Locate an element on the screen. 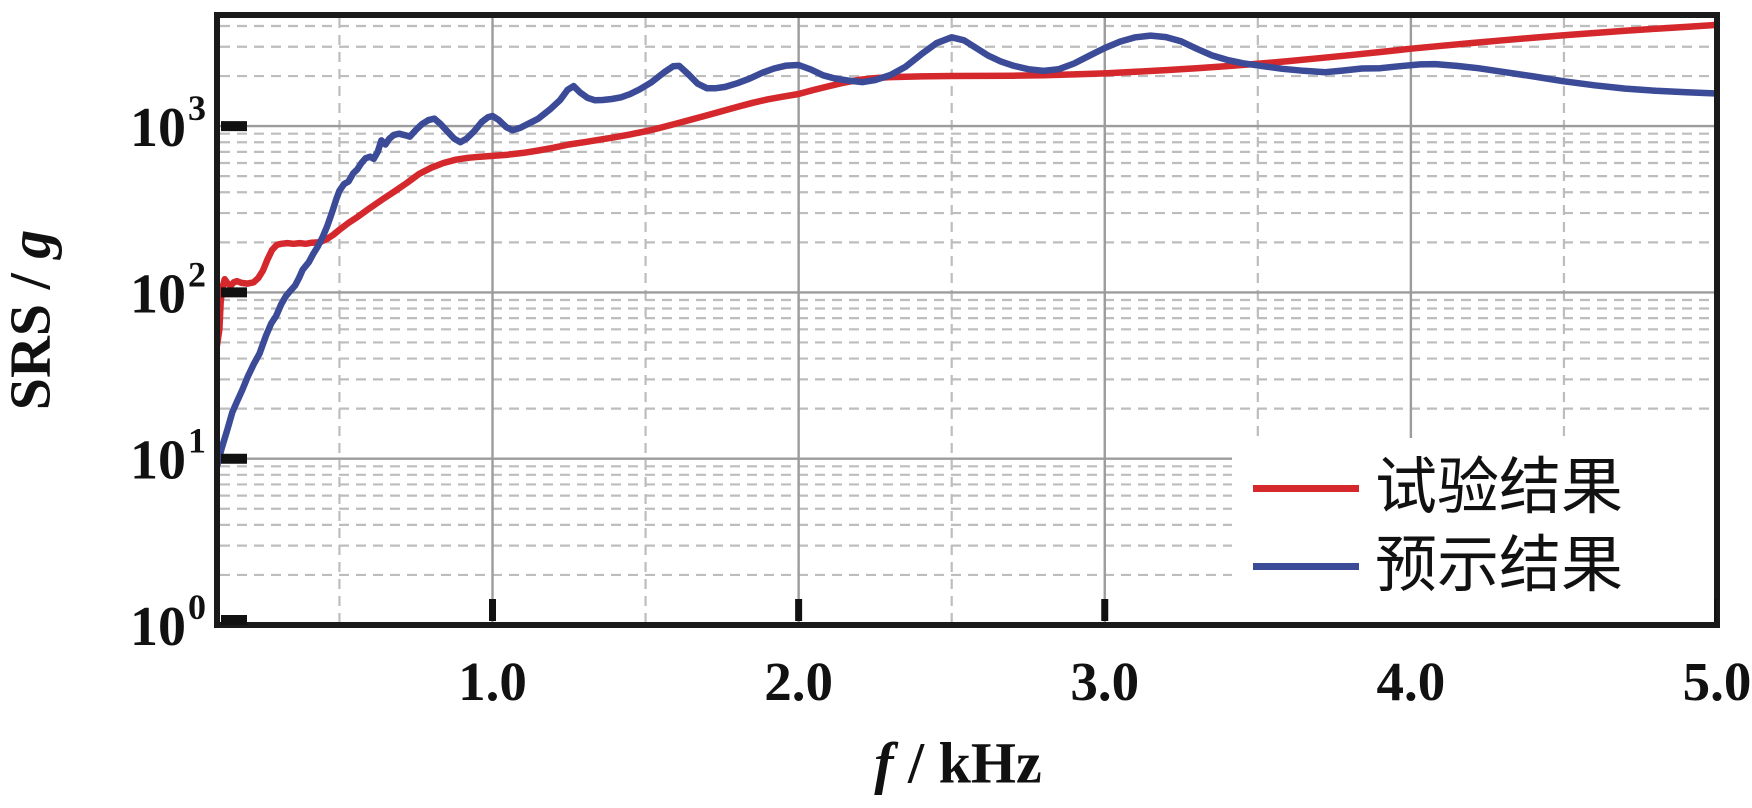 This screenshot has width=1752, height=808. y-axis-title-unit: g is located at coordinates (31, 244).